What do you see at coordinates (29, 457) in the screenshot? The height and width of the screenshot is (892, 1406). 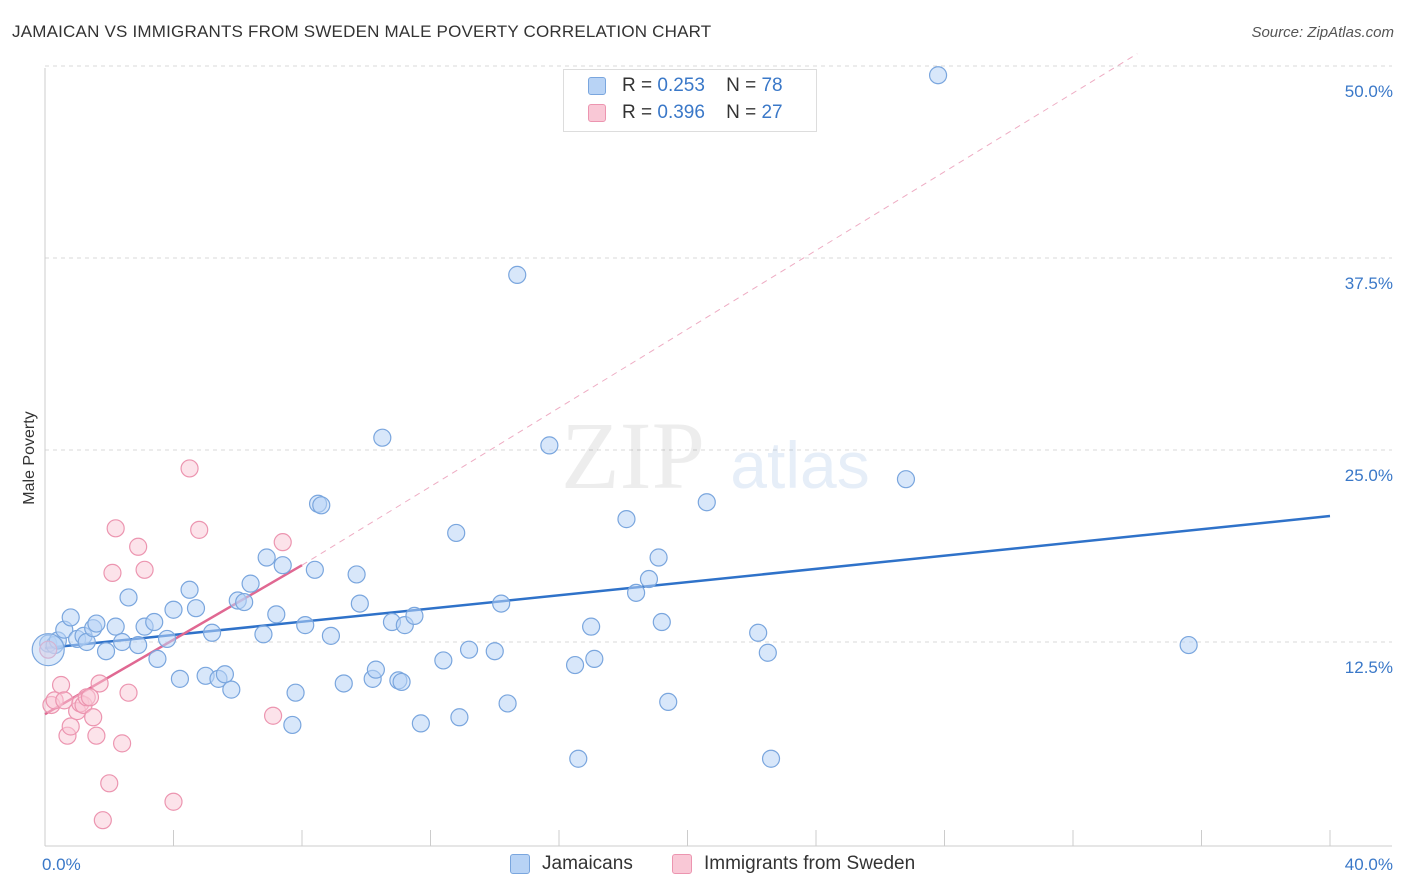 I see `y-axis-label: Male Poverty` at bounding box center [29, 457].